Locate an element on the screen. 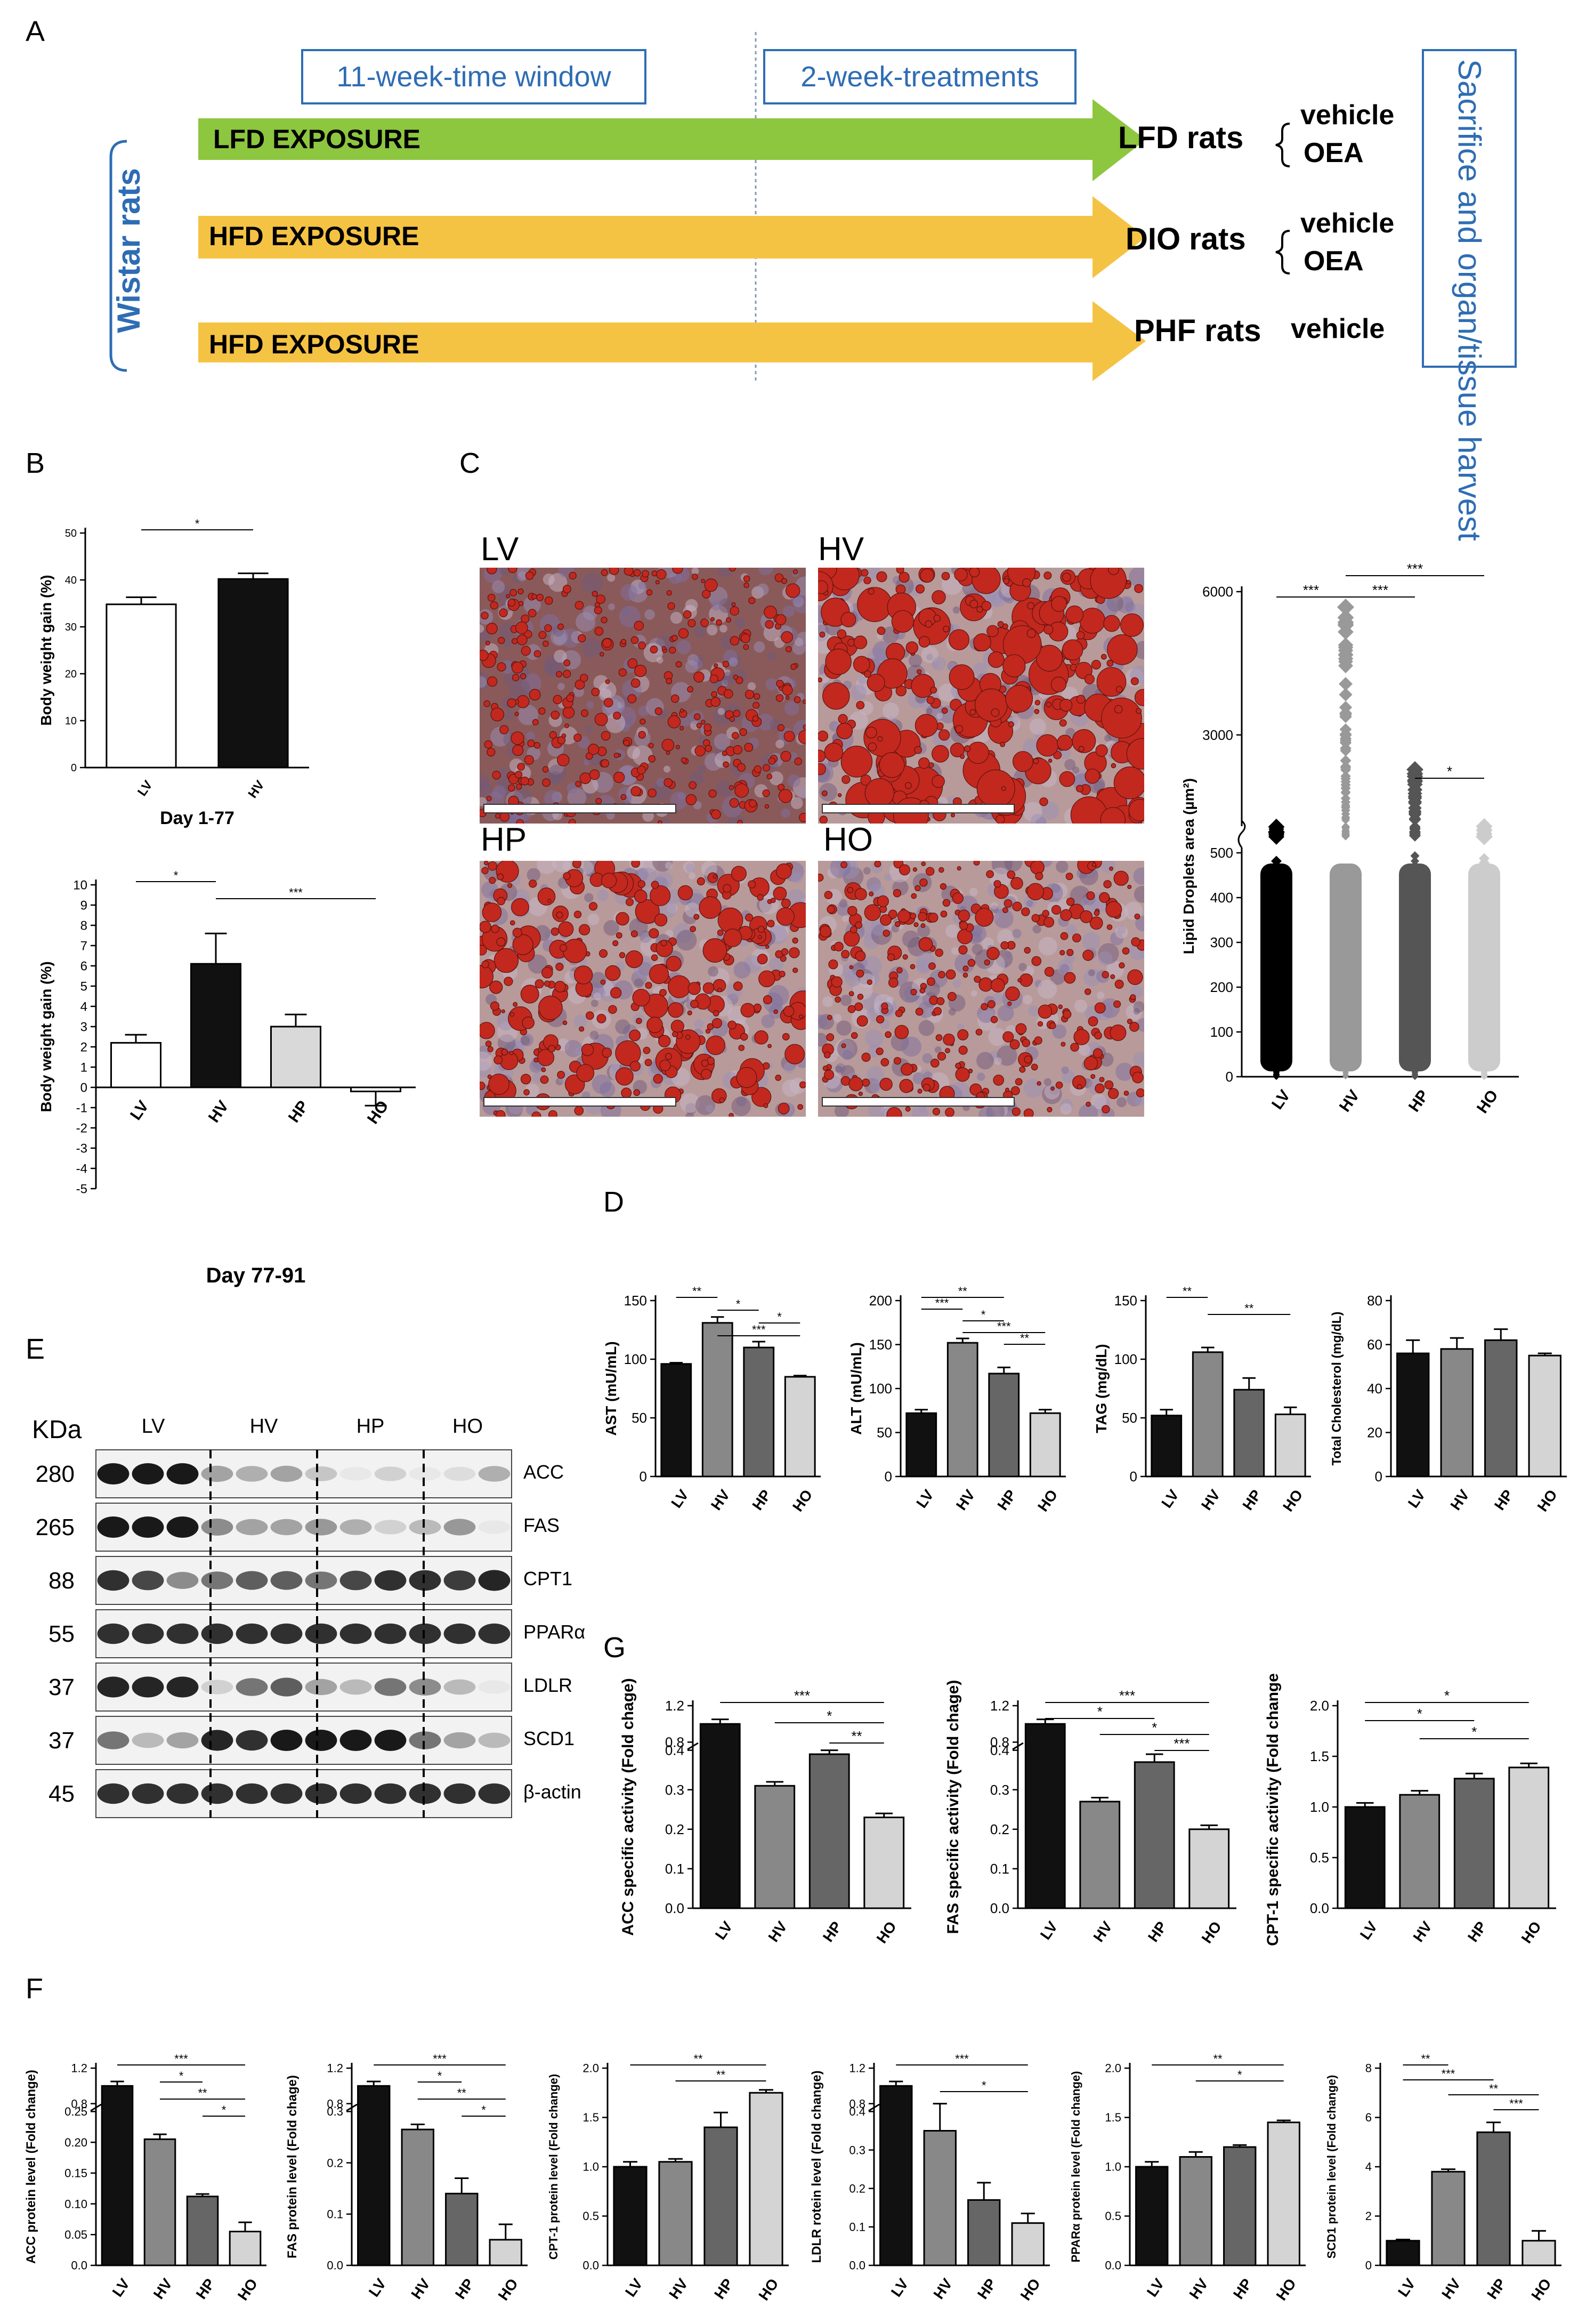  panel-g-letter: G is located at coordinates (614, 1648).